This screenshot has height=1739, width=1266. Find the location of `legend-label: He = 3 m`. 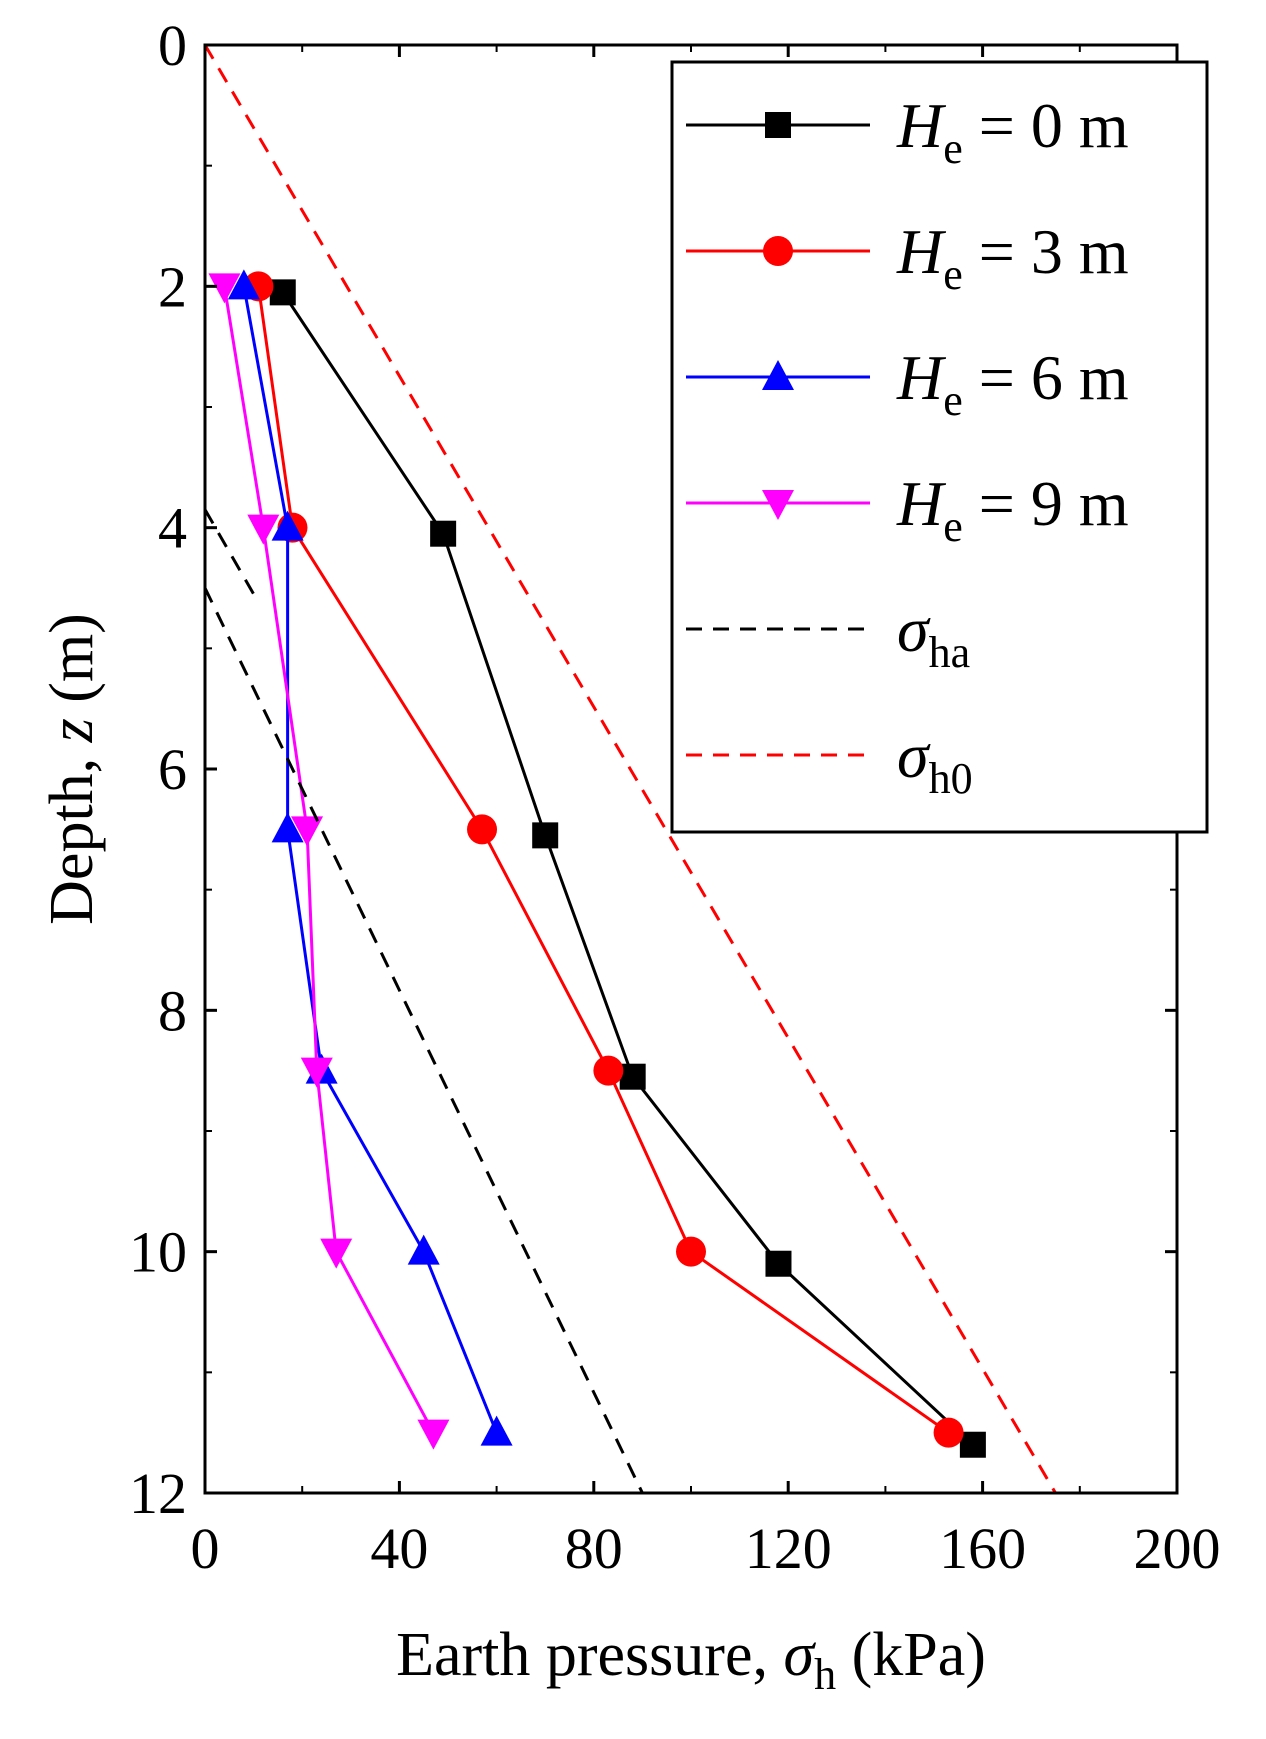

legend-label: He = 3 m is located at coordinates (1012, 257).